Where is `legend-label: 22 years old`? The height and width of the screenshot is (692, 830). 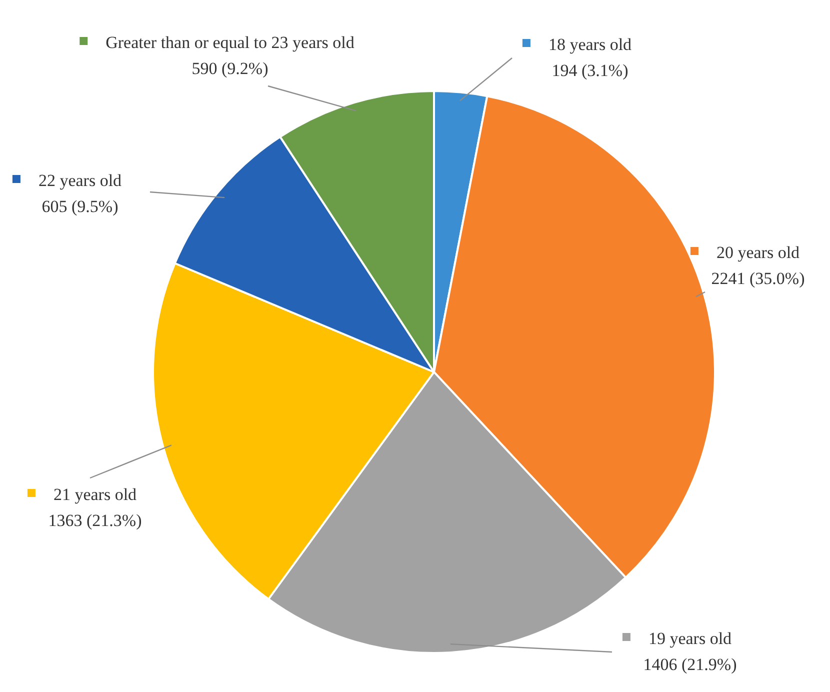 legend-label: 22 years old is located at coordinates (80, 180).